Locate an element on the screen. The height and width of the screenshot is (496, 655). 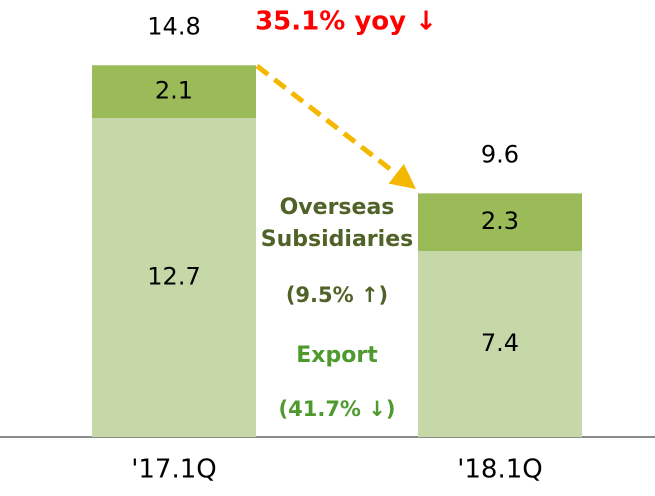
series-label-box: Overseas Subsidiaries is located at coordinates (337, 223).